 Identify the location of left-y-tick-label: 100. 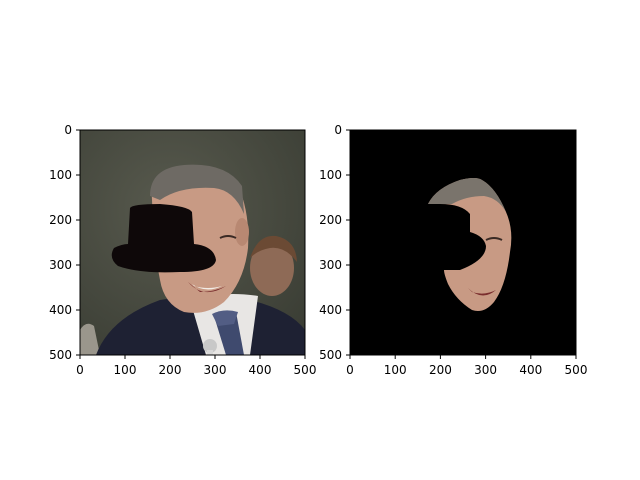
(60, 175).